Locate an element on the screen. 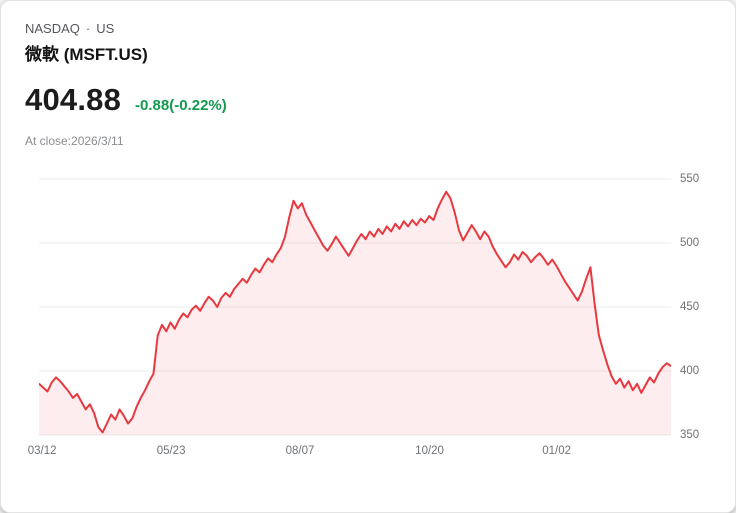 The height and width of the screenshot is (513, 736). y-axis-tick: 550 is located at coordinates (690, 178).